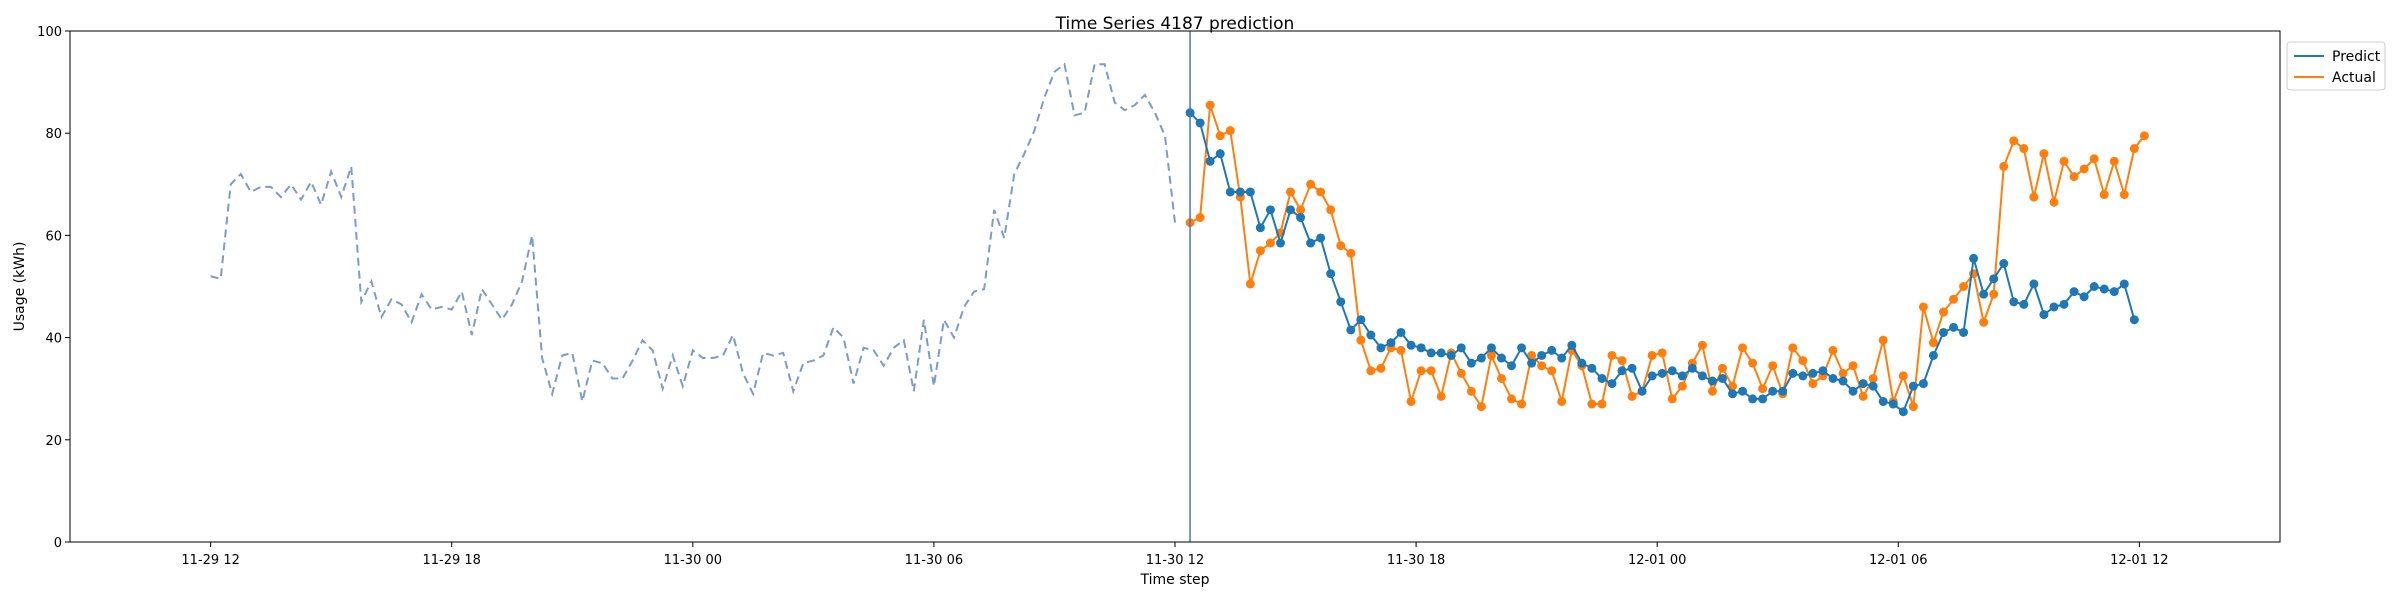 The width and height of the screenshot is (2400, 605). What do you see at coordinates (452, 560) in the screenshot?
I see `x-tick-label: 11-29 18` at bounding box center [452, 560].